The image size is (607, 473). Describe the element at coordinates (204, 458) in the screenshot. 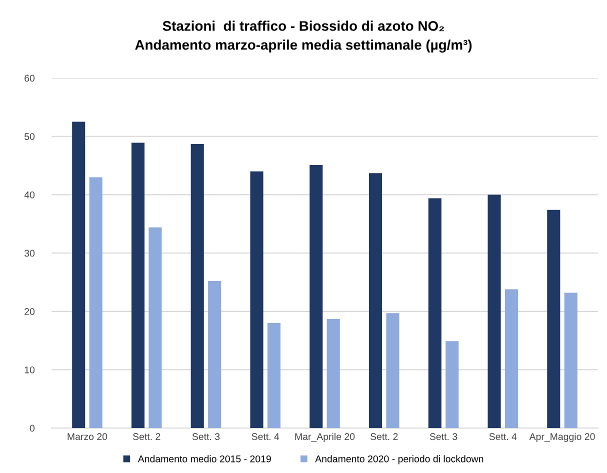

I see `legend-label: Andamento medio 2015 - 2019` at that location.